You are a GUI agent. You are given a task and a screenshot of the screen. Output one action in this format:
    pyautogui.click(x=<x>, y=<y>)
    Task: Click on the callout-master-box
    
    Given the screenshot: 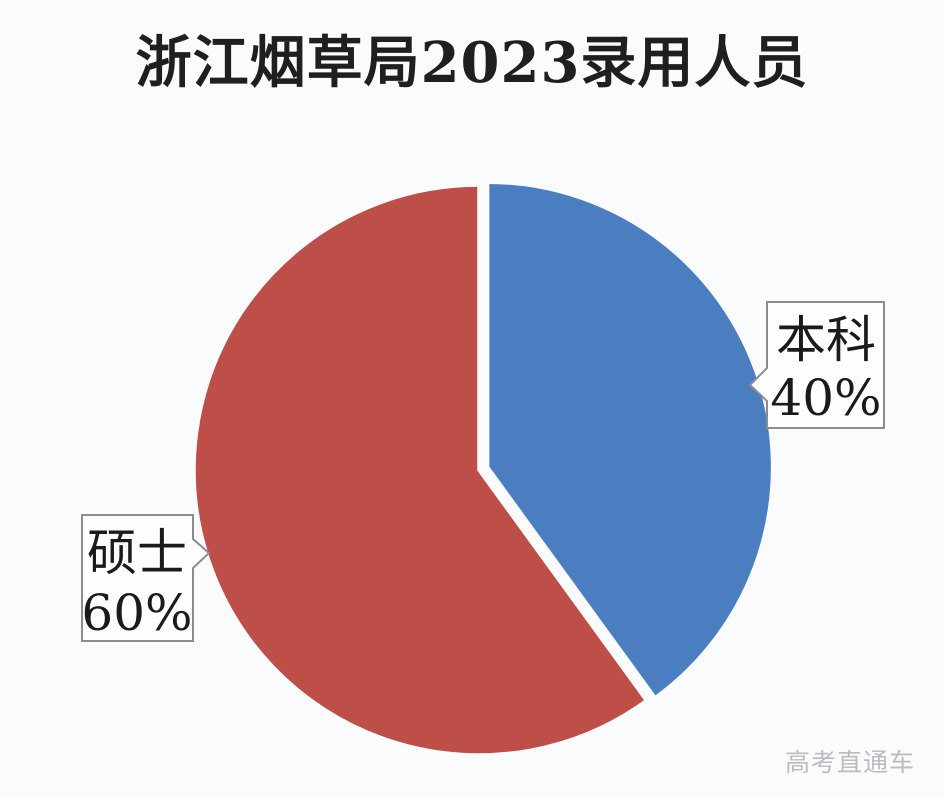 What is the action you would take?
    pyautogui.click(x=146, y=578)
    